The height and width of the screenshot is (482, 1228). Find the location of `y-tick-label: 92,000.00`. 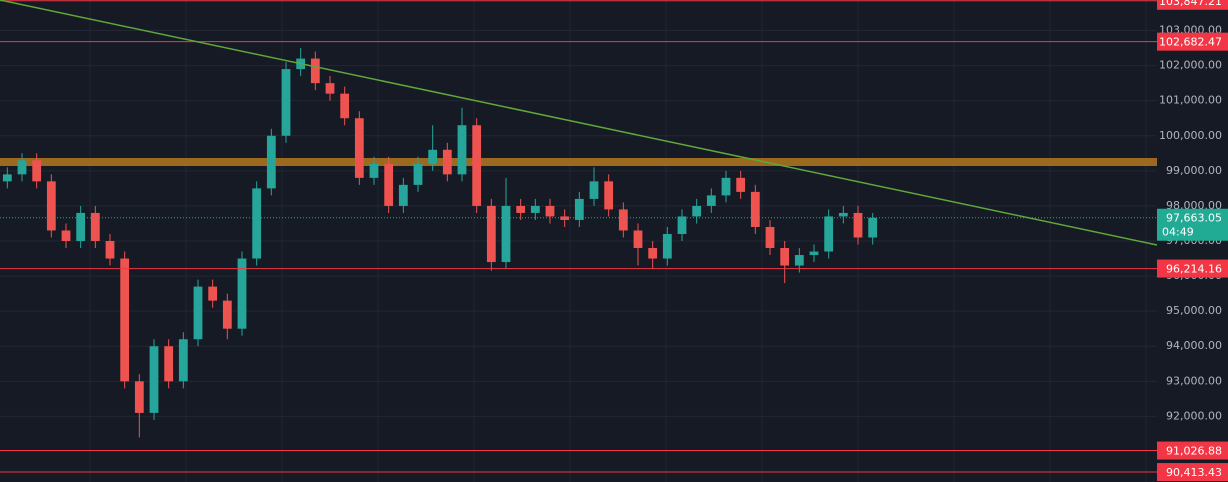

y-tick-label: 92,000.00 is located at coordinates (1194, 415).